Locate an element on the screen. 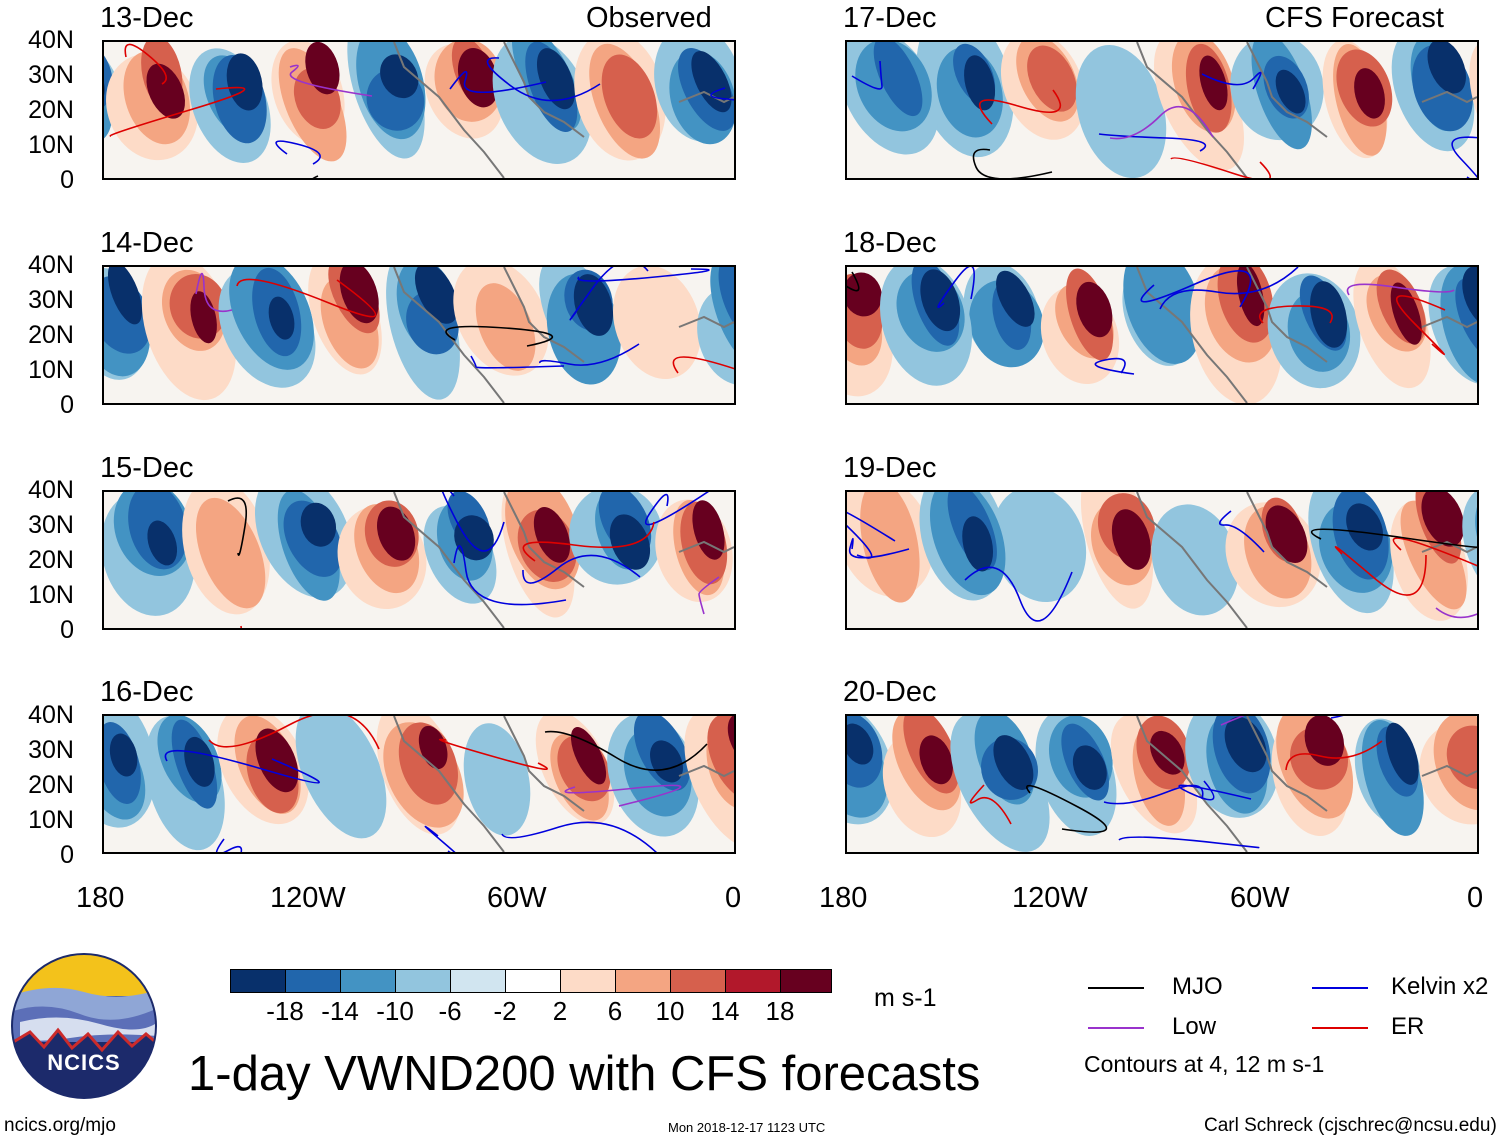 Image resolution: width=1510 pixels, height=1141 pixels. panel-date-13dec: 13-Dec is located at coordinates (147, 18).